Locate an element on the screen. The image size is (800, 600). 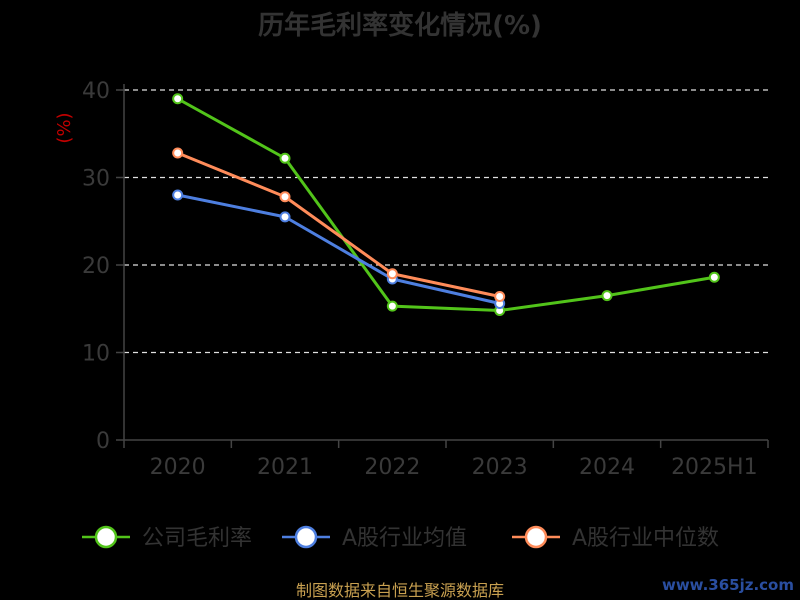
watermark: www.365jz.com is located at coordinates (728, 585).